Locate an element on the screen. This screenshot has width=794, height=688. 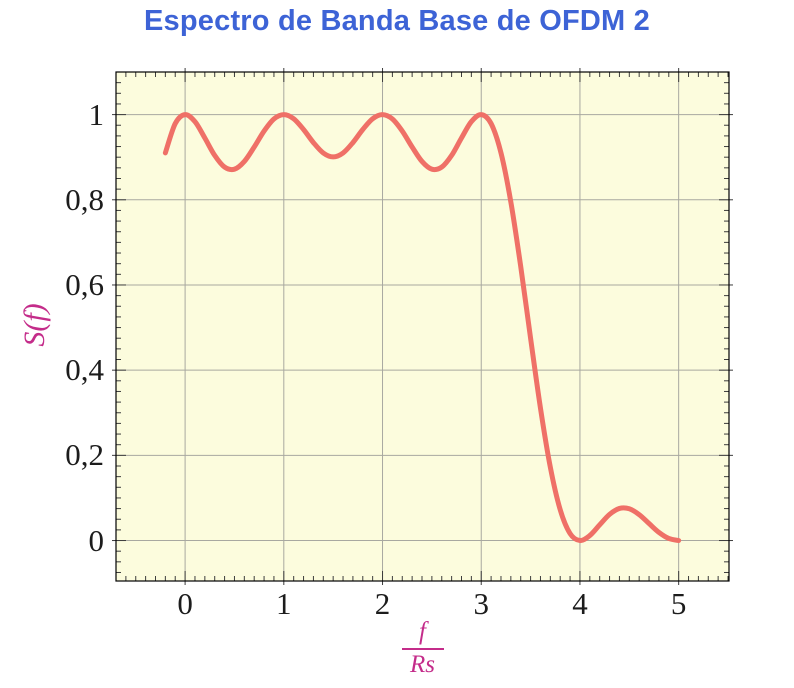
chart-title: Espectro de Banda Base de OFDM 2 is located at coordinates (397, 21).